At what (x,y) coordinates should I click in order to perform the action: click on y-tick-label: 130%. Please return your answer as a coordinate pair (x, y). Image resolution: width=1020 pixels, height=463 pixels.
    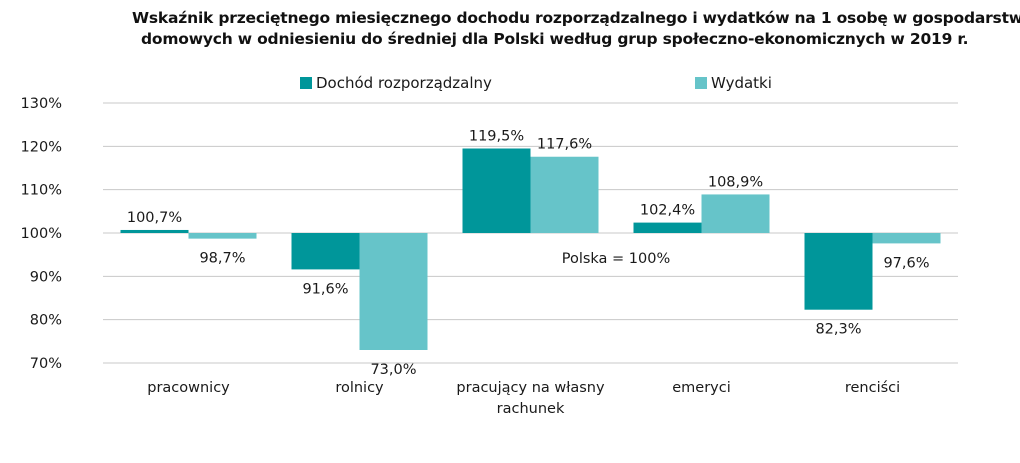
    Looking at the image, I should click on (41, 104).